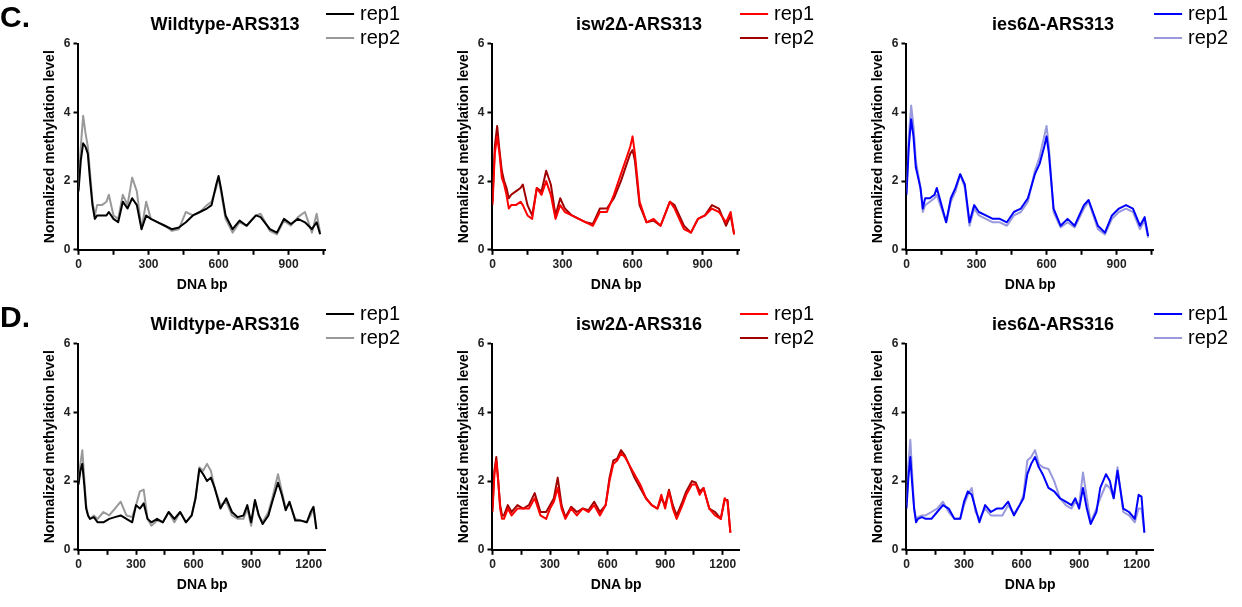  What do you see at coordinates (15, 17) in the screenshot?
I see `text: C.` at bounding box center [15, 17].